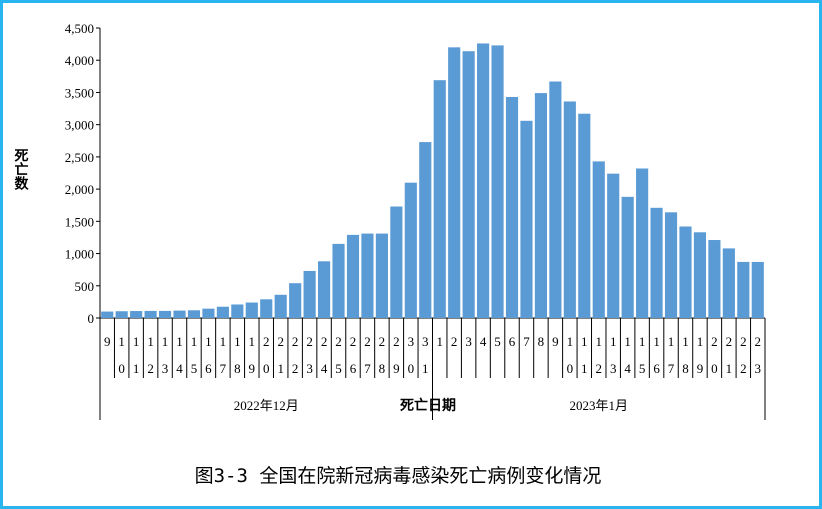  What do you see at coordinates (324, 361) in the screenshot?
I see `x-tick-label: 24` at bounding box center [324, 361].